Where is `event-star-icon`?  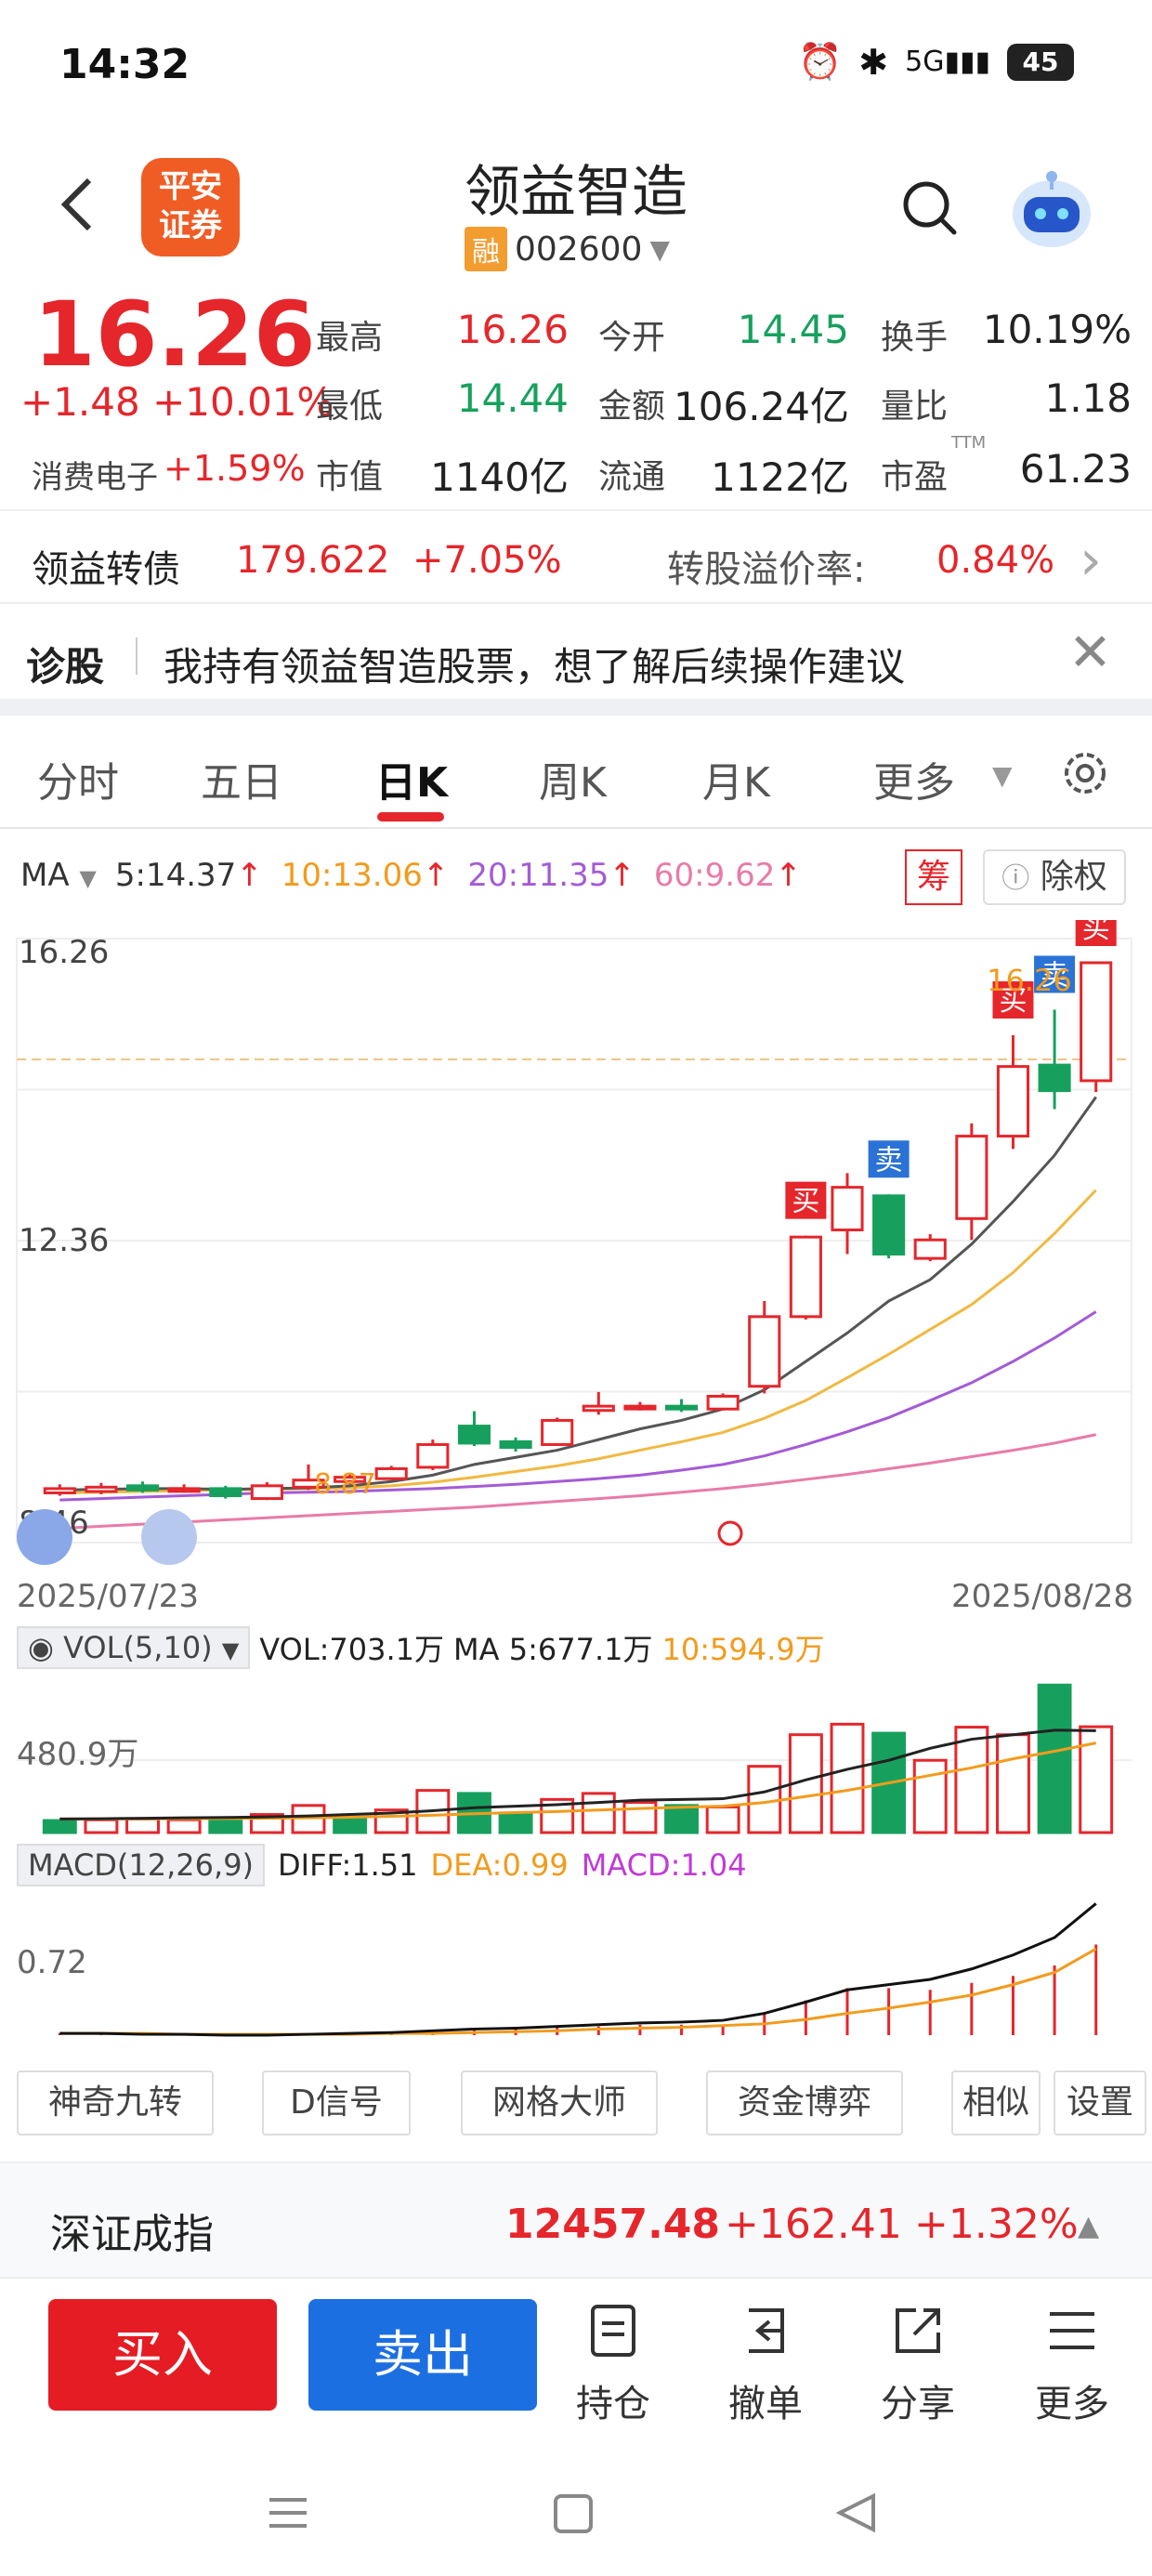 event-star-icon is located at coordinates (730, 1533).